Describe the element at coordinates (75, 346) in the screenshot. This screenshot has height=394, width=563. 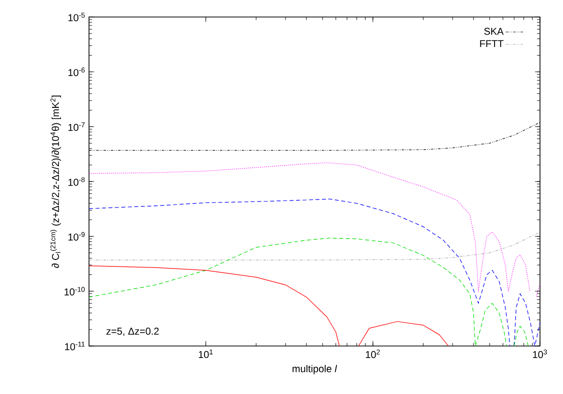
I see `y-tick-label: 10$^{-11}$` at that location.